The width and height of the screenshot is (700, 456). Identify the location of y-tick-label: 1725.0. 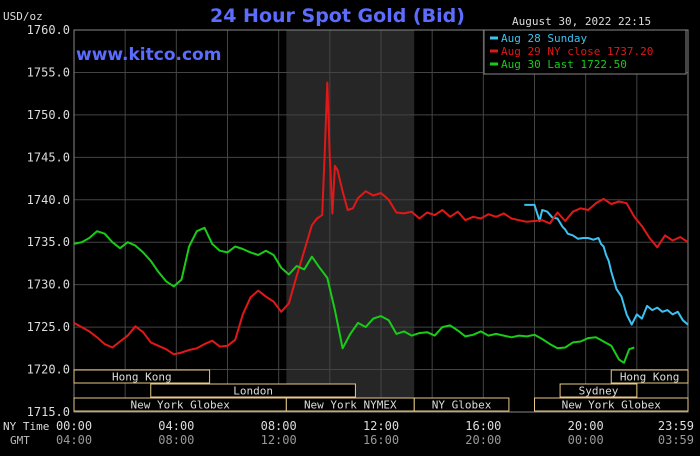
(48, 327).